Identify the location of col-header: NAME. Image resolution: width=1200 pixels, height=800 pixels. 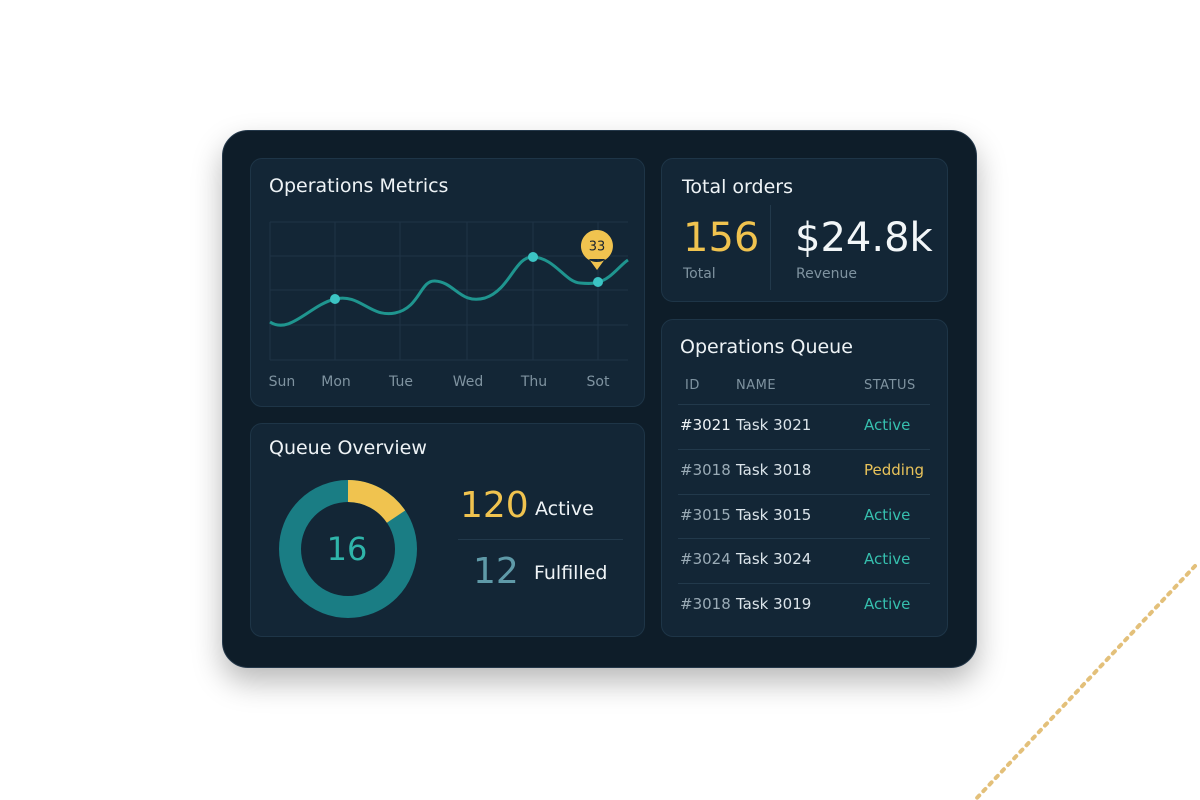
(756, 385).